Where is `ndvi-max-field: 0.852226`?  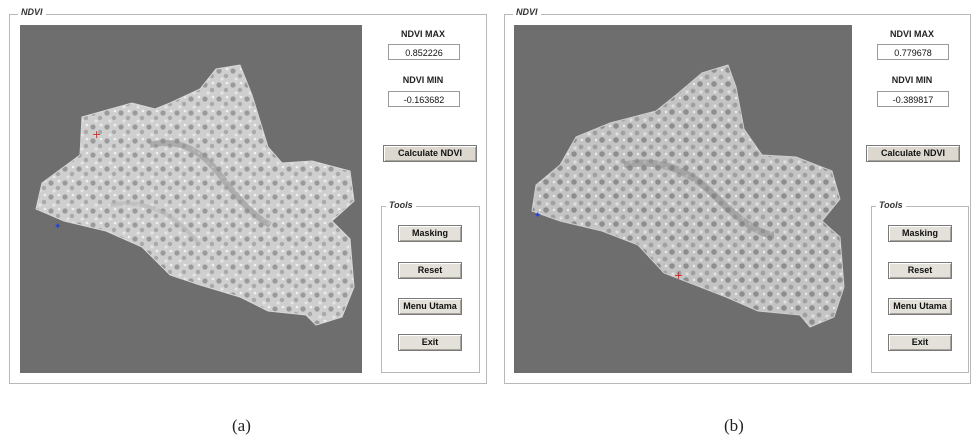
ndvi-max-field: 0.852226 is located at coordinates (424, 52).